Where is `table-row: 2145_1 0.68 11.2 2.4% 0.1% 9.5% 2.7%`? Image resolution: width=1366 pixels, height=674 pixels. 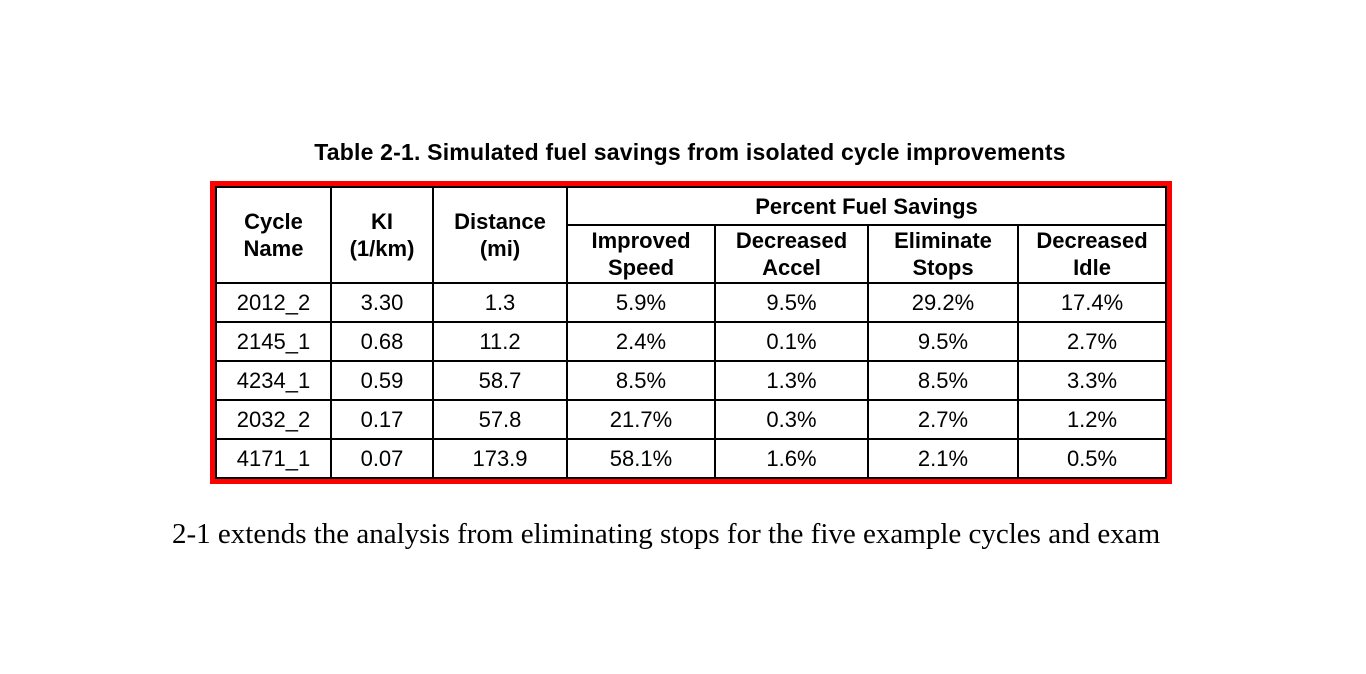 table-row: 2145_1 0.68 11.2 2.4% 0.1% 9.5% 2.7% is located at coordinates (691, 341).